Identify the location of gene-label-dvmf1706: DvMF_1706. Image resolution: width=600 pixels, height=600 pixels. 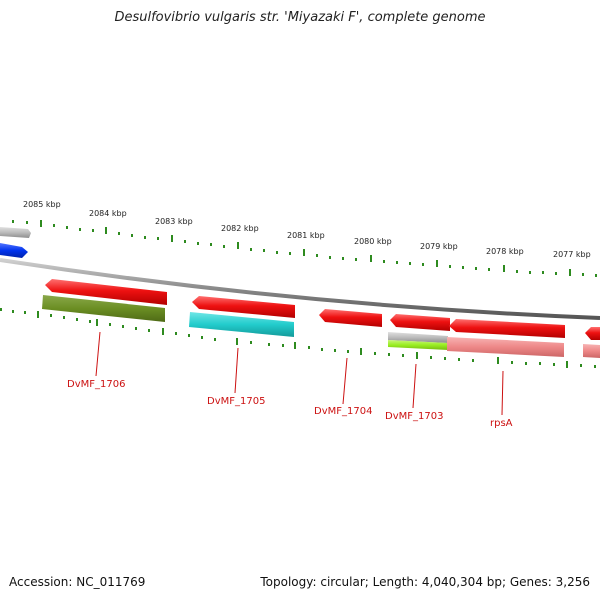
(96, 384).